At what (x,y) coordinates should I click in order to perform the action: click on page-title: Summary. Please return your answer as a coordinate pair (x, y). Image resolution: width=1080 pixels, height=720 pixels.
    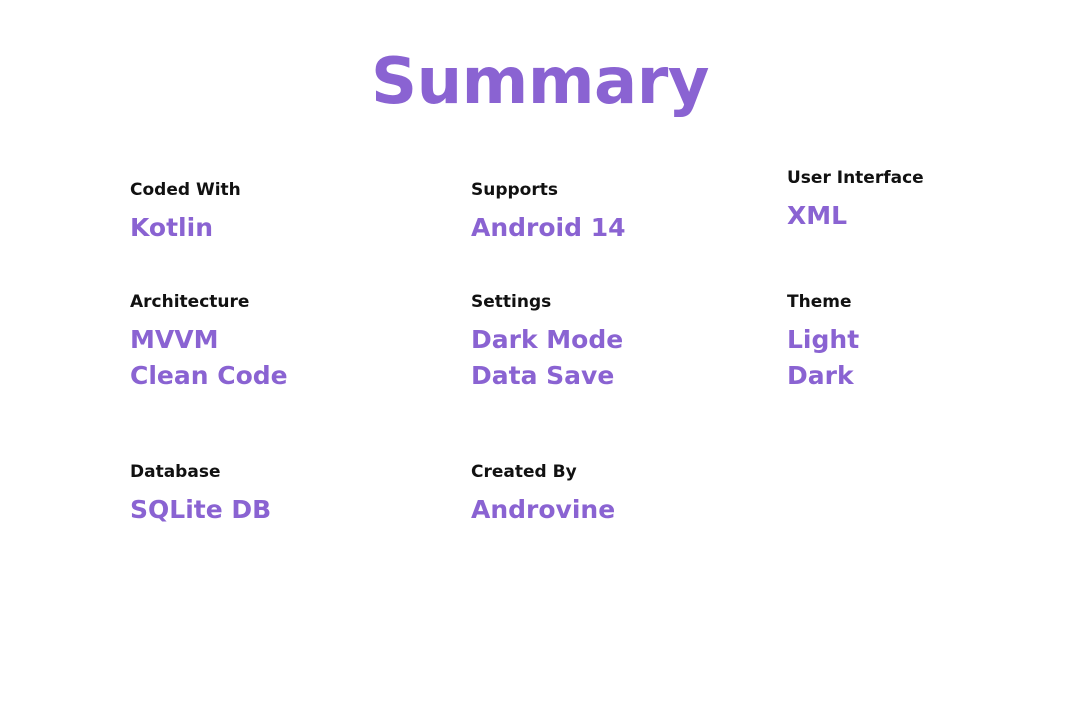
    Looking at the image, I should click on (540, 82).